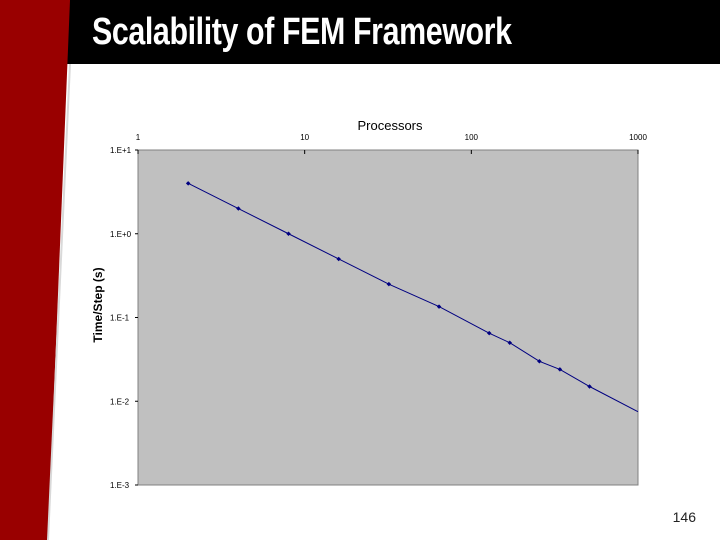  What do you see at coordinates (304, 137) in the screenshot?
I see `x-tick-label: 10` at bounding box center [304, 137].